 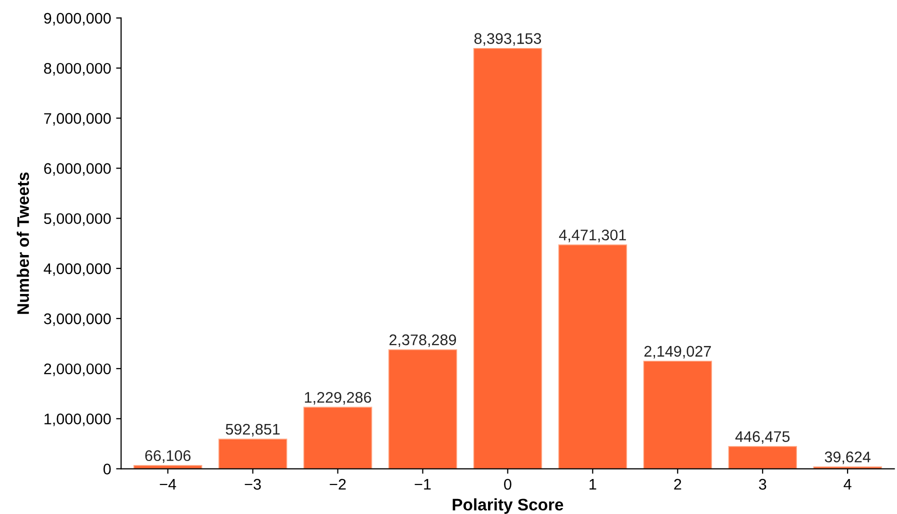 I want to click on y-tick-label: 4,000,000, so click(x=77, y=269).